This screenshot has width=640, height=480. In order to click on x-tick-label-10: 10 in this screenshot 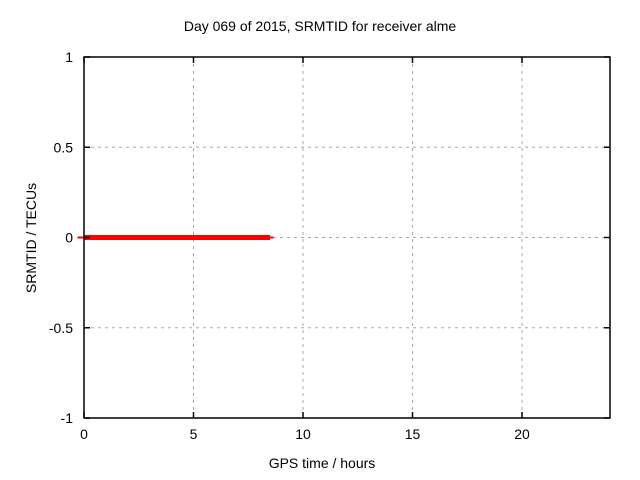, I will do `click(303, 434)`.